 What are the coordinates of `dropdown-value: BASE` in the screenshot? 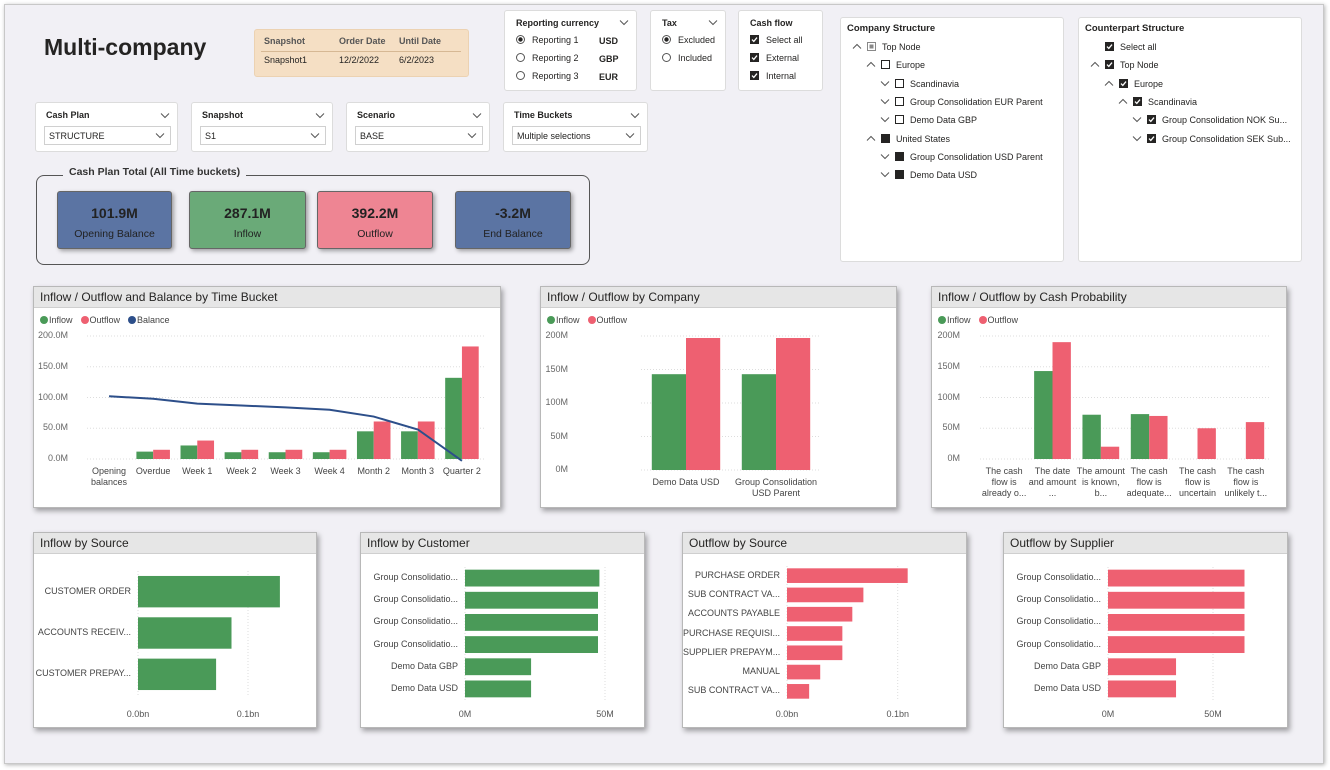 It's located at (372, 136).